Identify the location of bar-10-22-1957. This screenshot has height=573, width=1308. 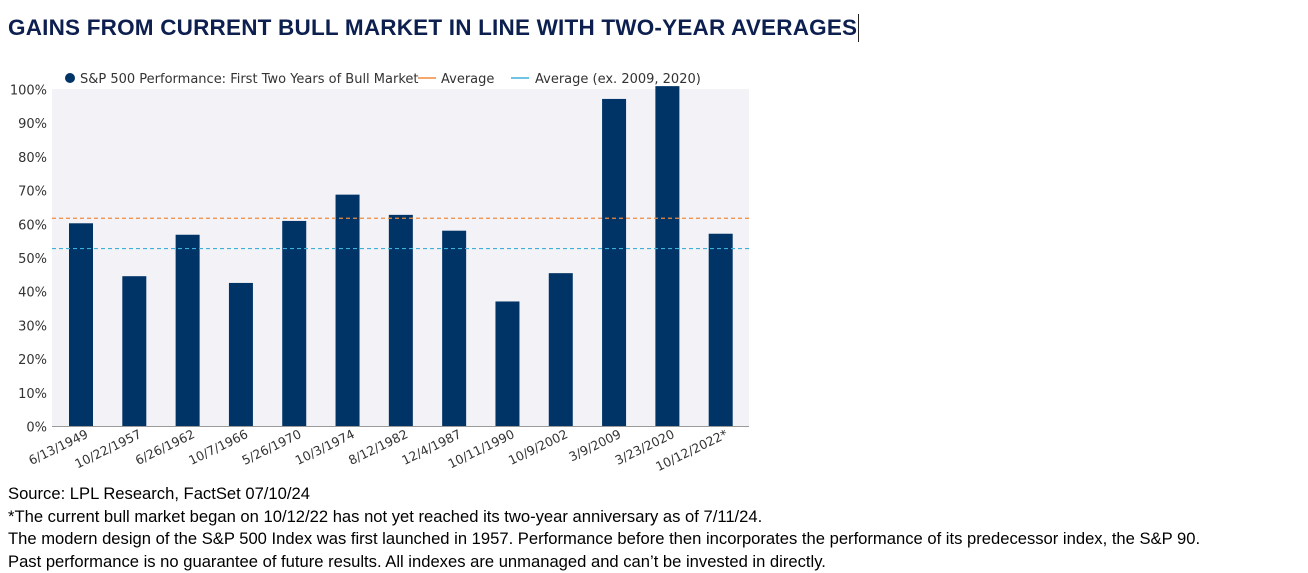
(134, 351).